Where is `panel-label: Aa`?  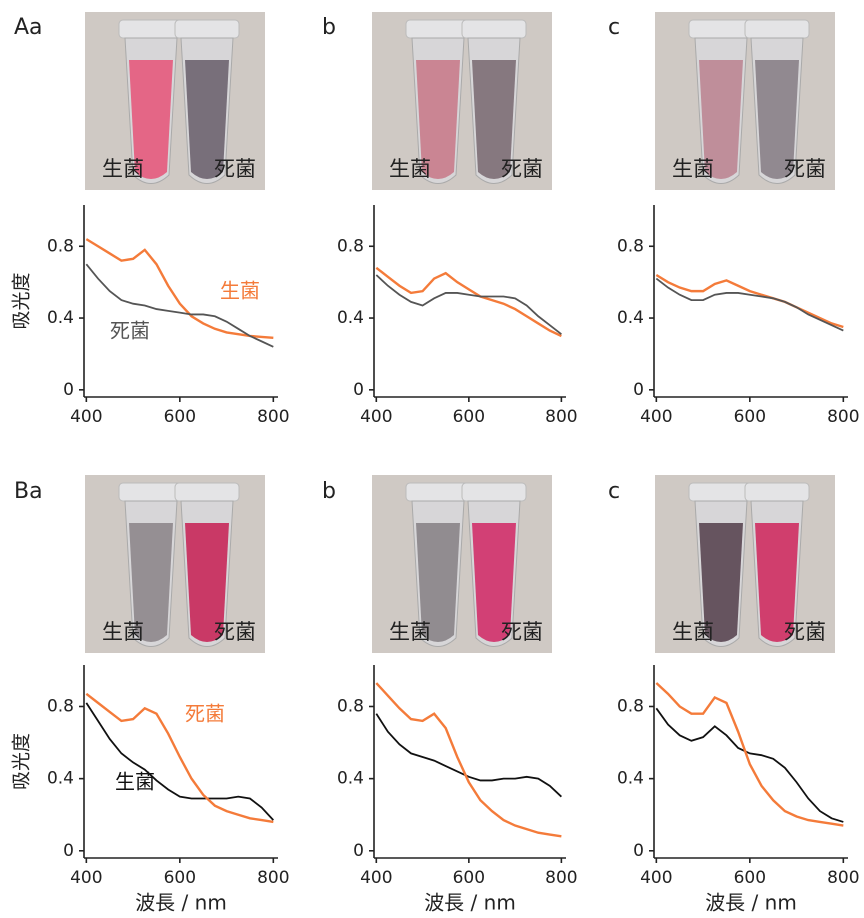 panel-label: Aa is located at coordinates (28, 27).